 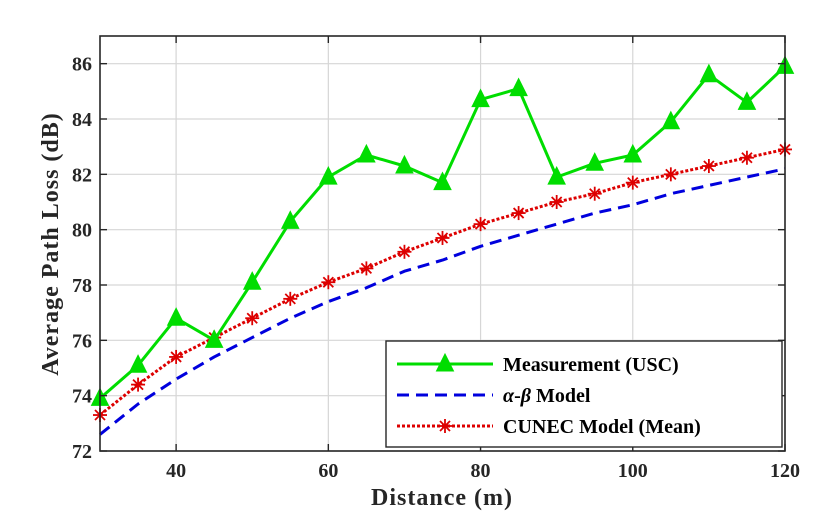 What do you see at coordinates (82, 120) in the screenshot?
I see `y-tick-label: 84` at bounding box center [82, 120].